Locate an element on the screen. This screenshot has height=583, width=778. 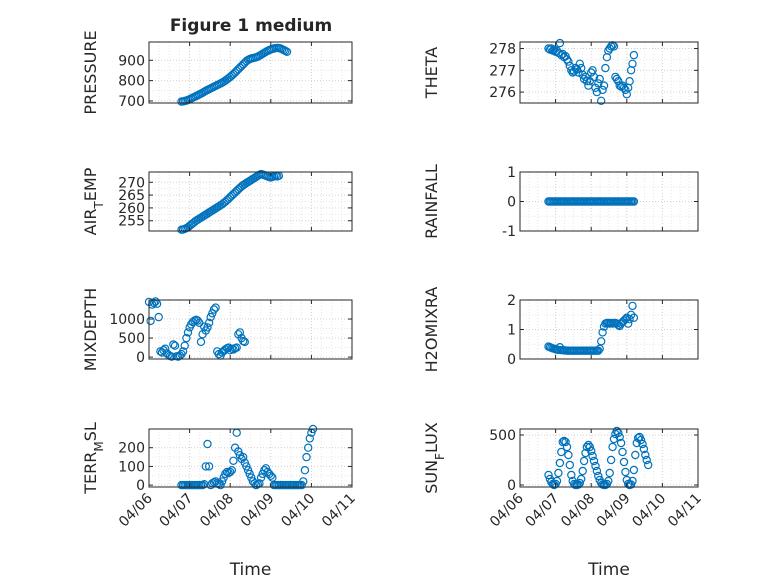
y-tick-label: 900 is located at coordinates (131, 61).